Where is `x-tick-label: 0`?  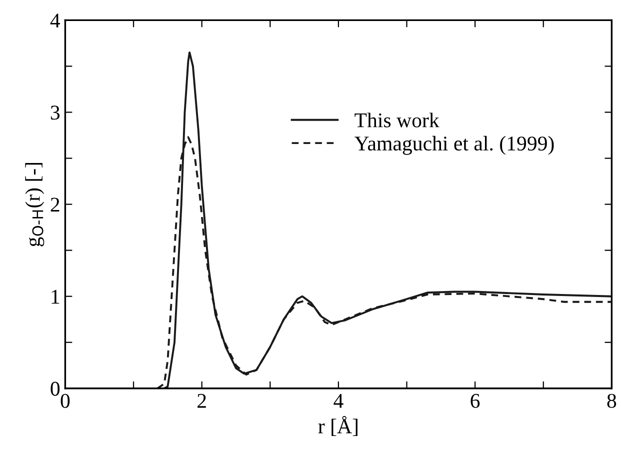
x-tick-label: 0 is located at coordinates (65, 401).